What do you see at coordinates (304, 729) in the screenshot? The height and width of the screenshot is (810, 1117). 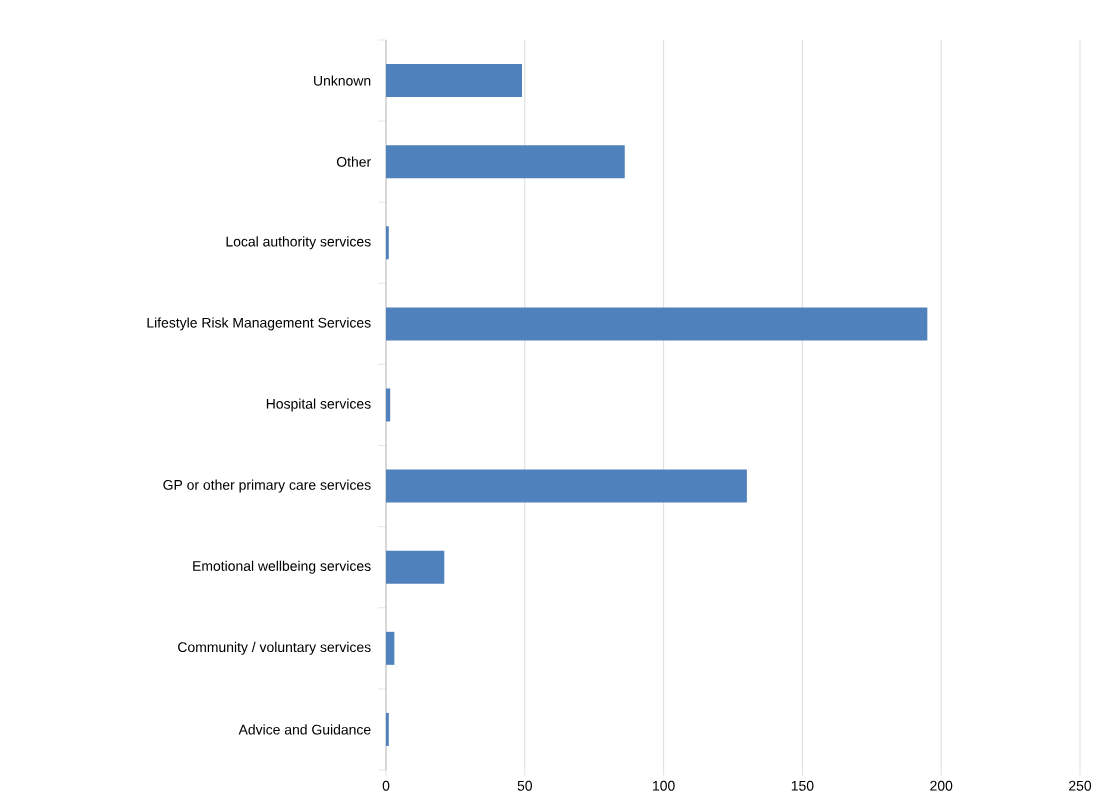 I see `y-tick-label: Advice and Guidance` at bounding box center [304, 729].